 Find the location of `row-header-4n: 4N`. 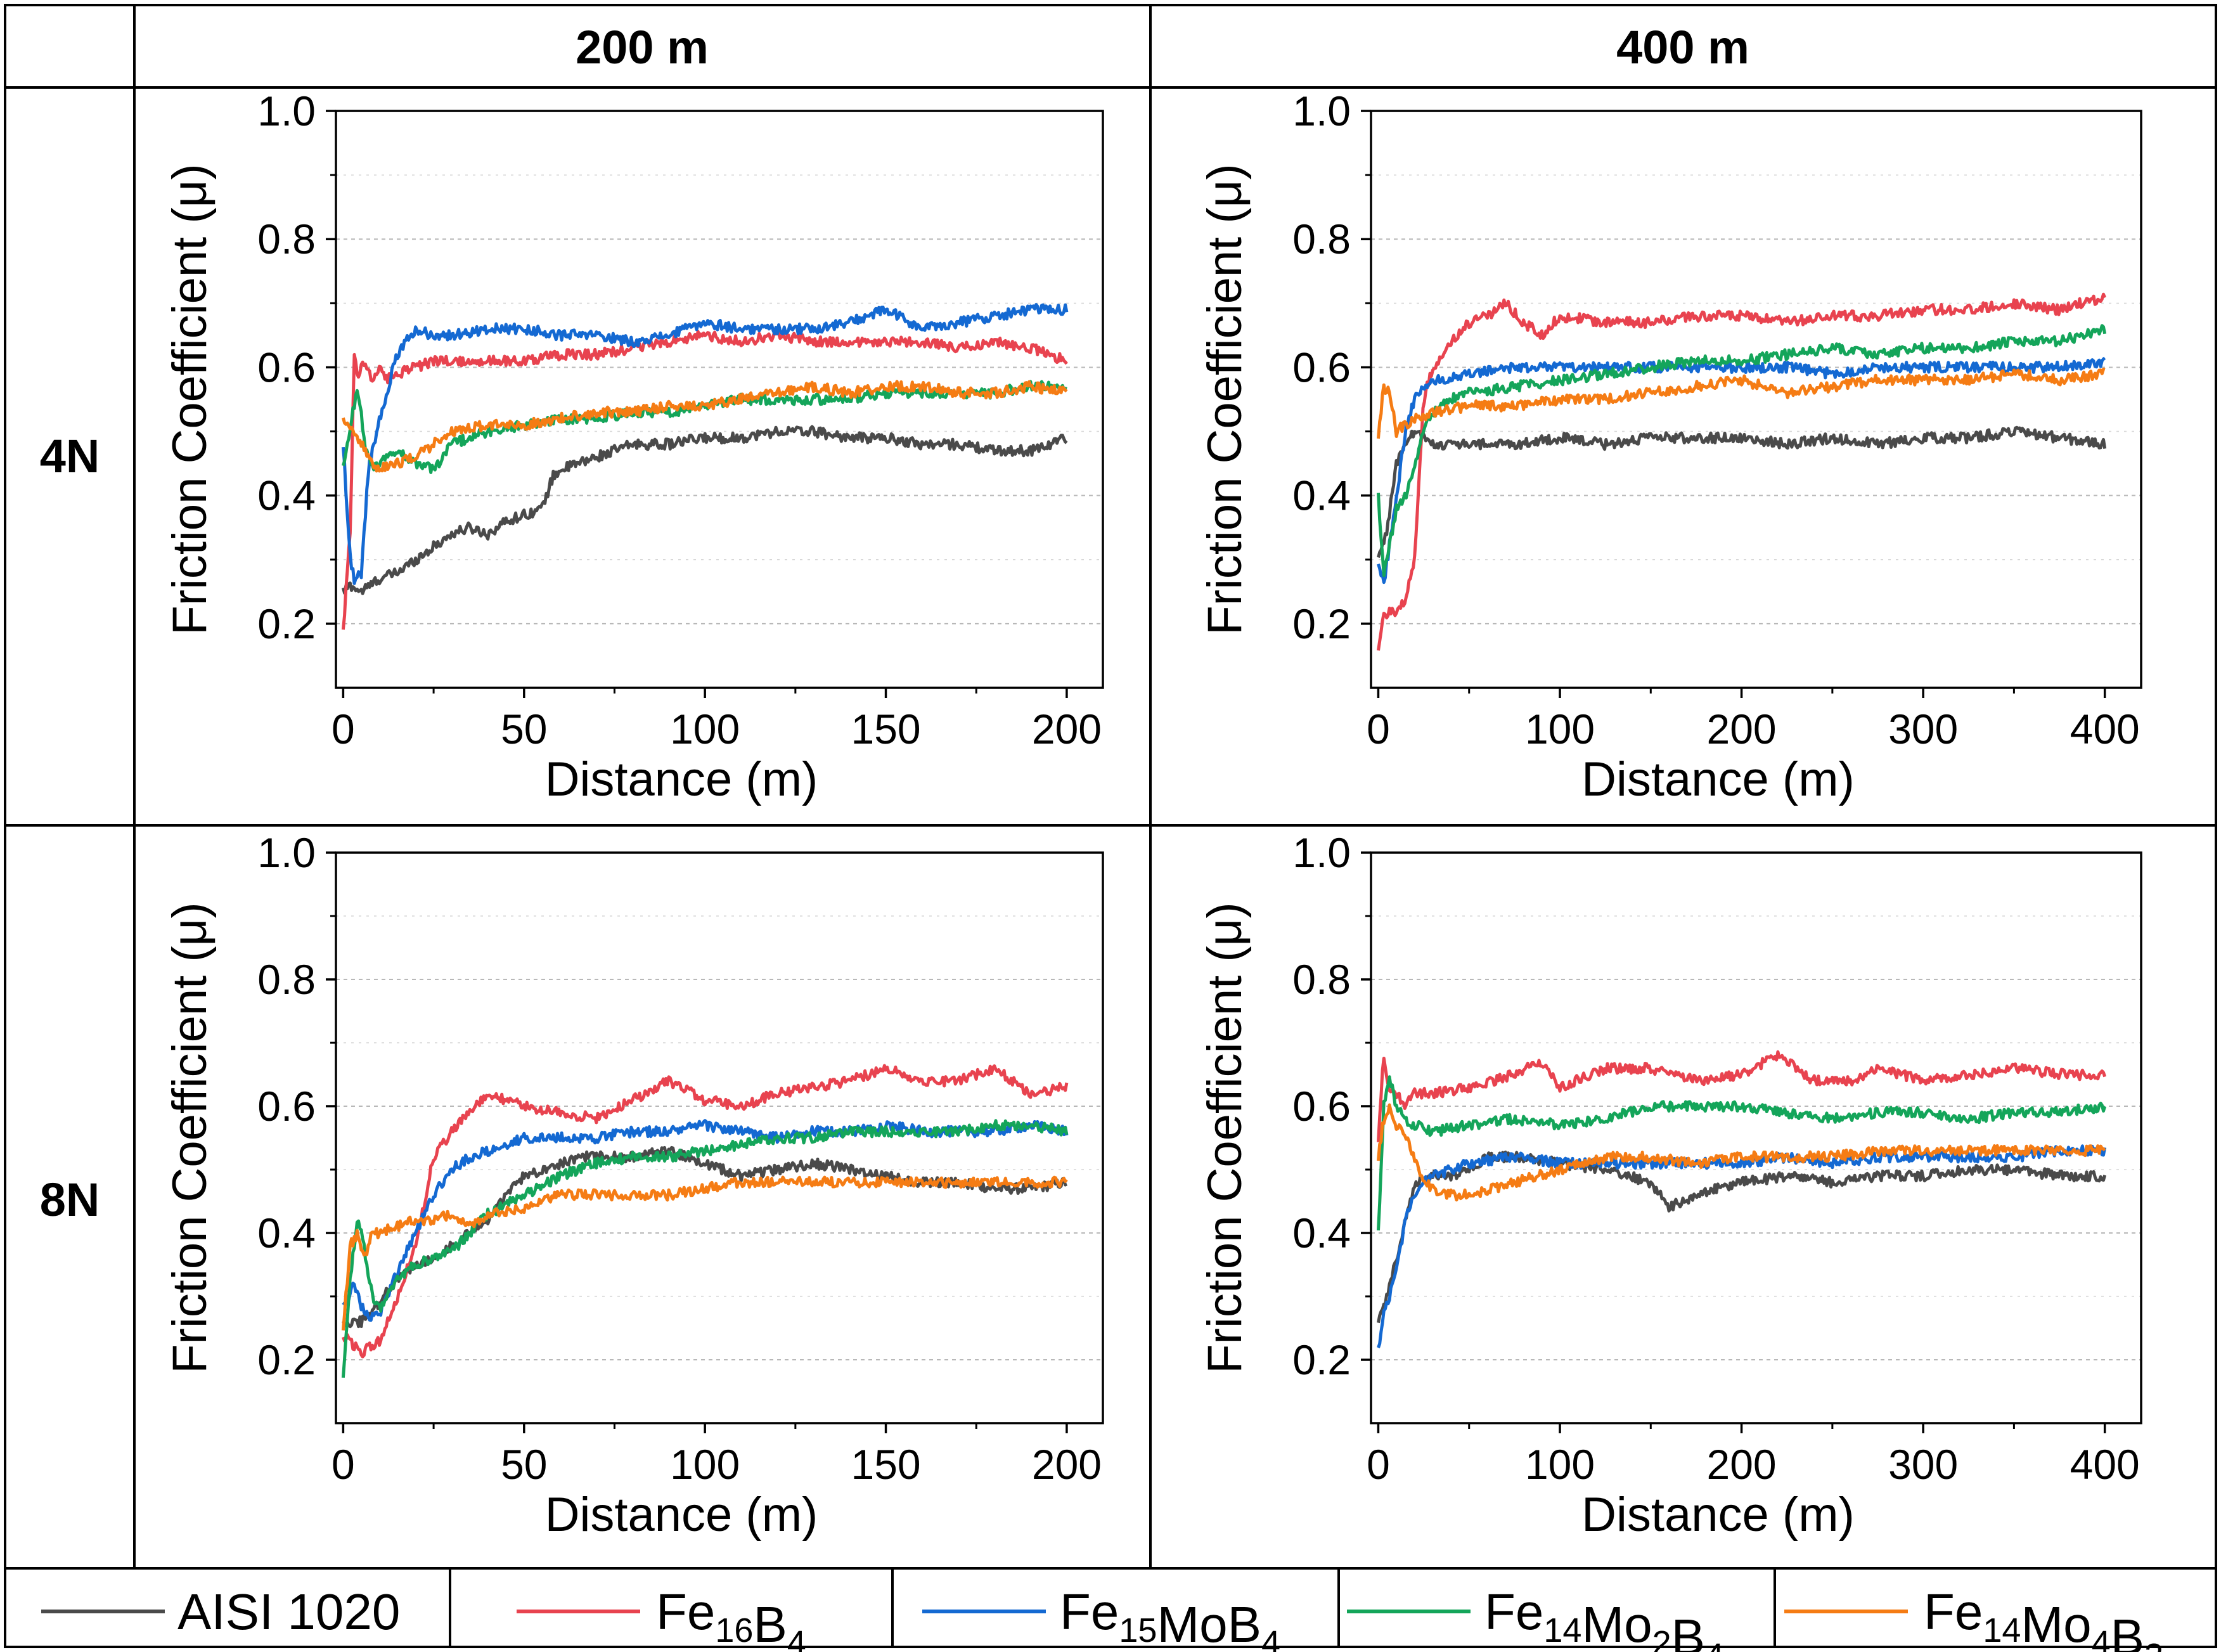

row-header-4n: 4N is located at coordinates (70, 456).